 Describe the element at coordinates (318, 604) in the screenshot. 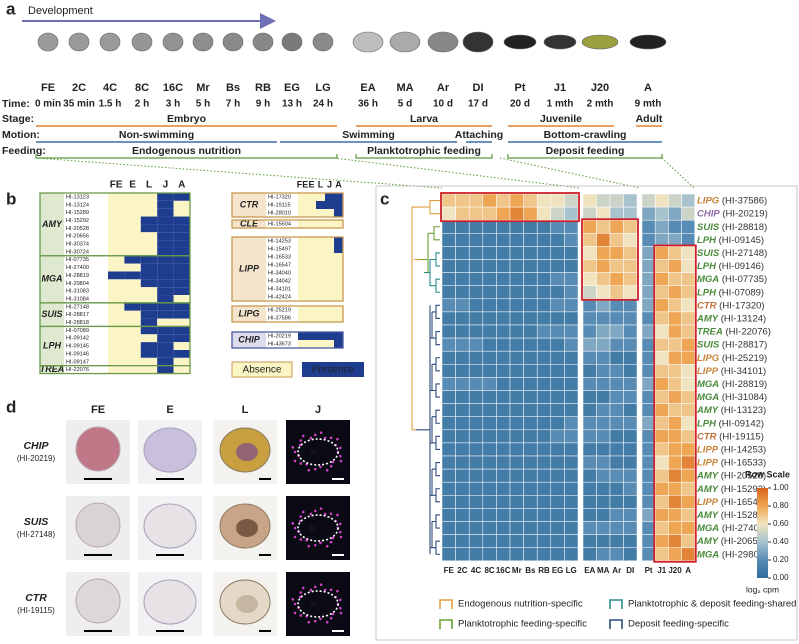

I see `micrograph` at that location.